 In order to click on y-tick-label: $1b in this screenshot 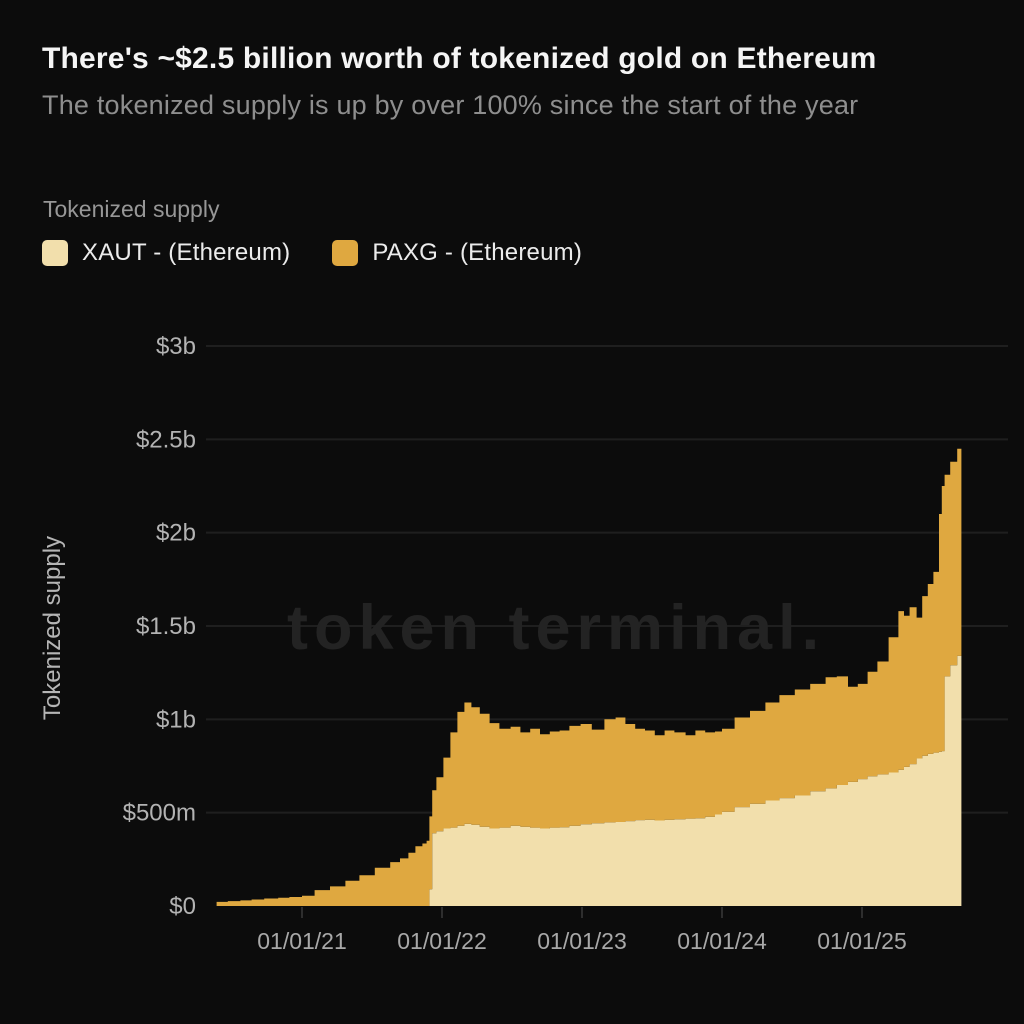, I will do `click(176, 719)`.